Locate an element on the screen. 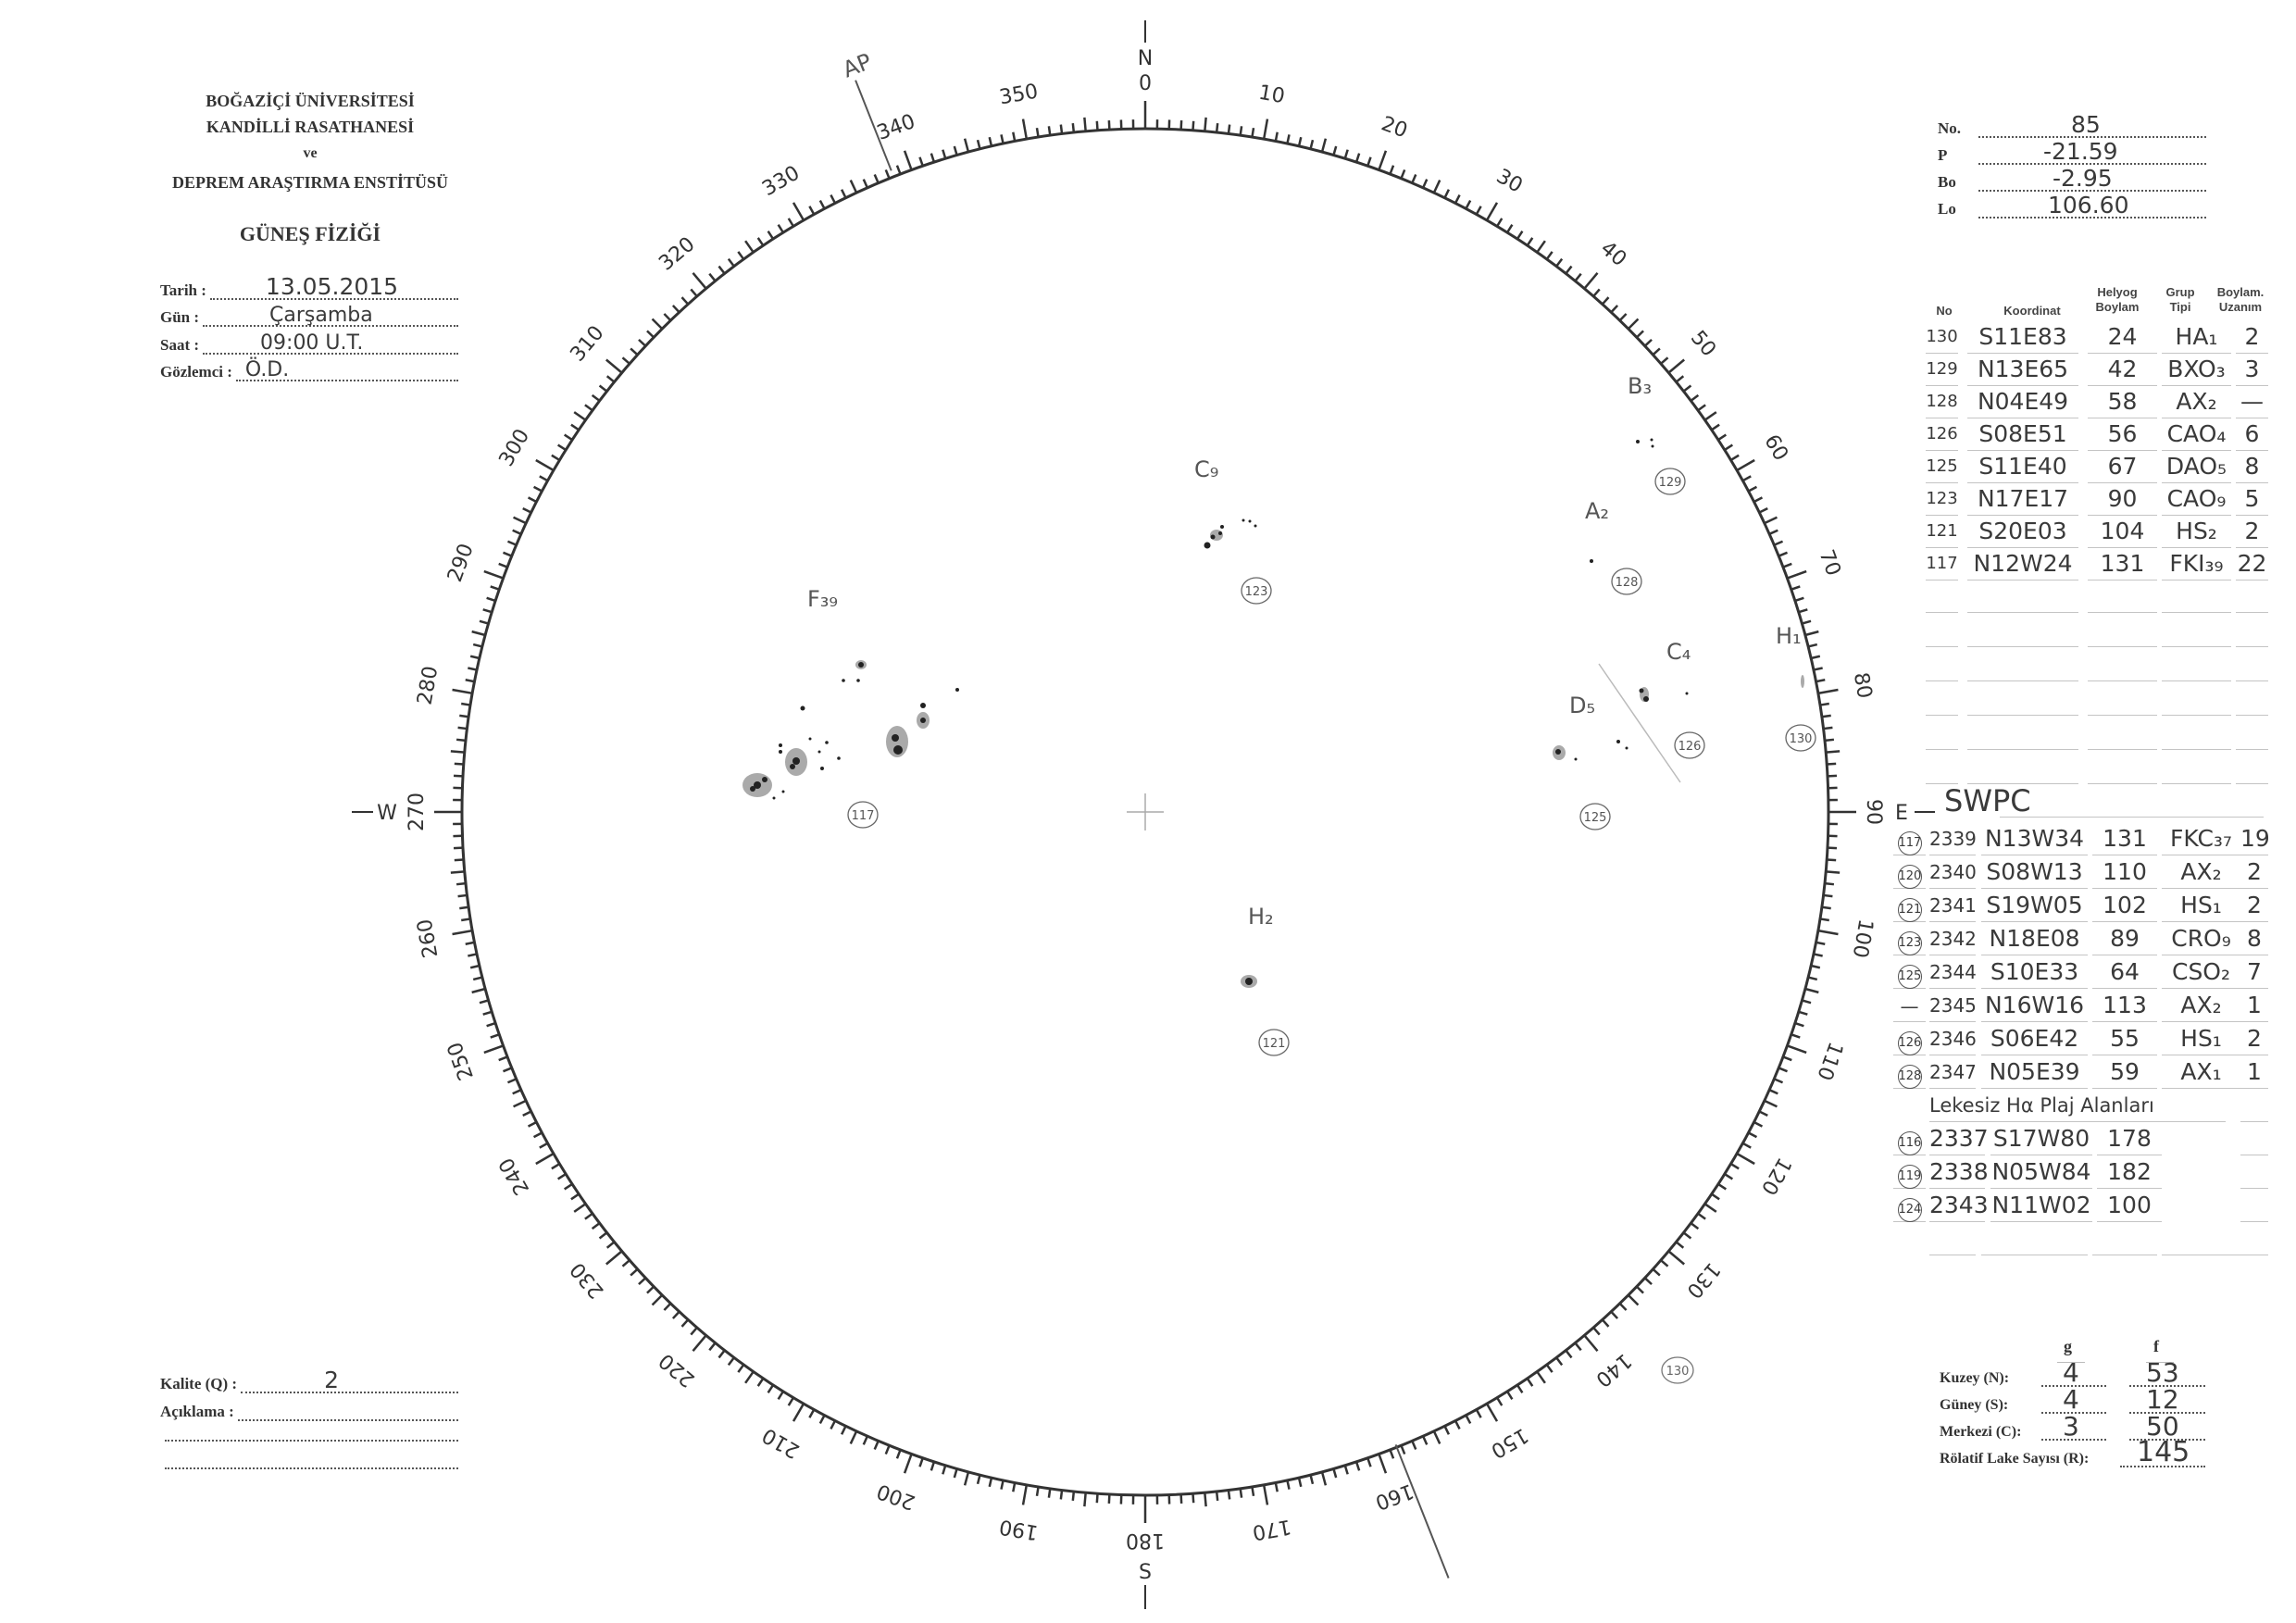 The width and height of the screenshot is (2296, 1623). sunspot-group: H₂ 121 is located at coordinates (1265, 980).